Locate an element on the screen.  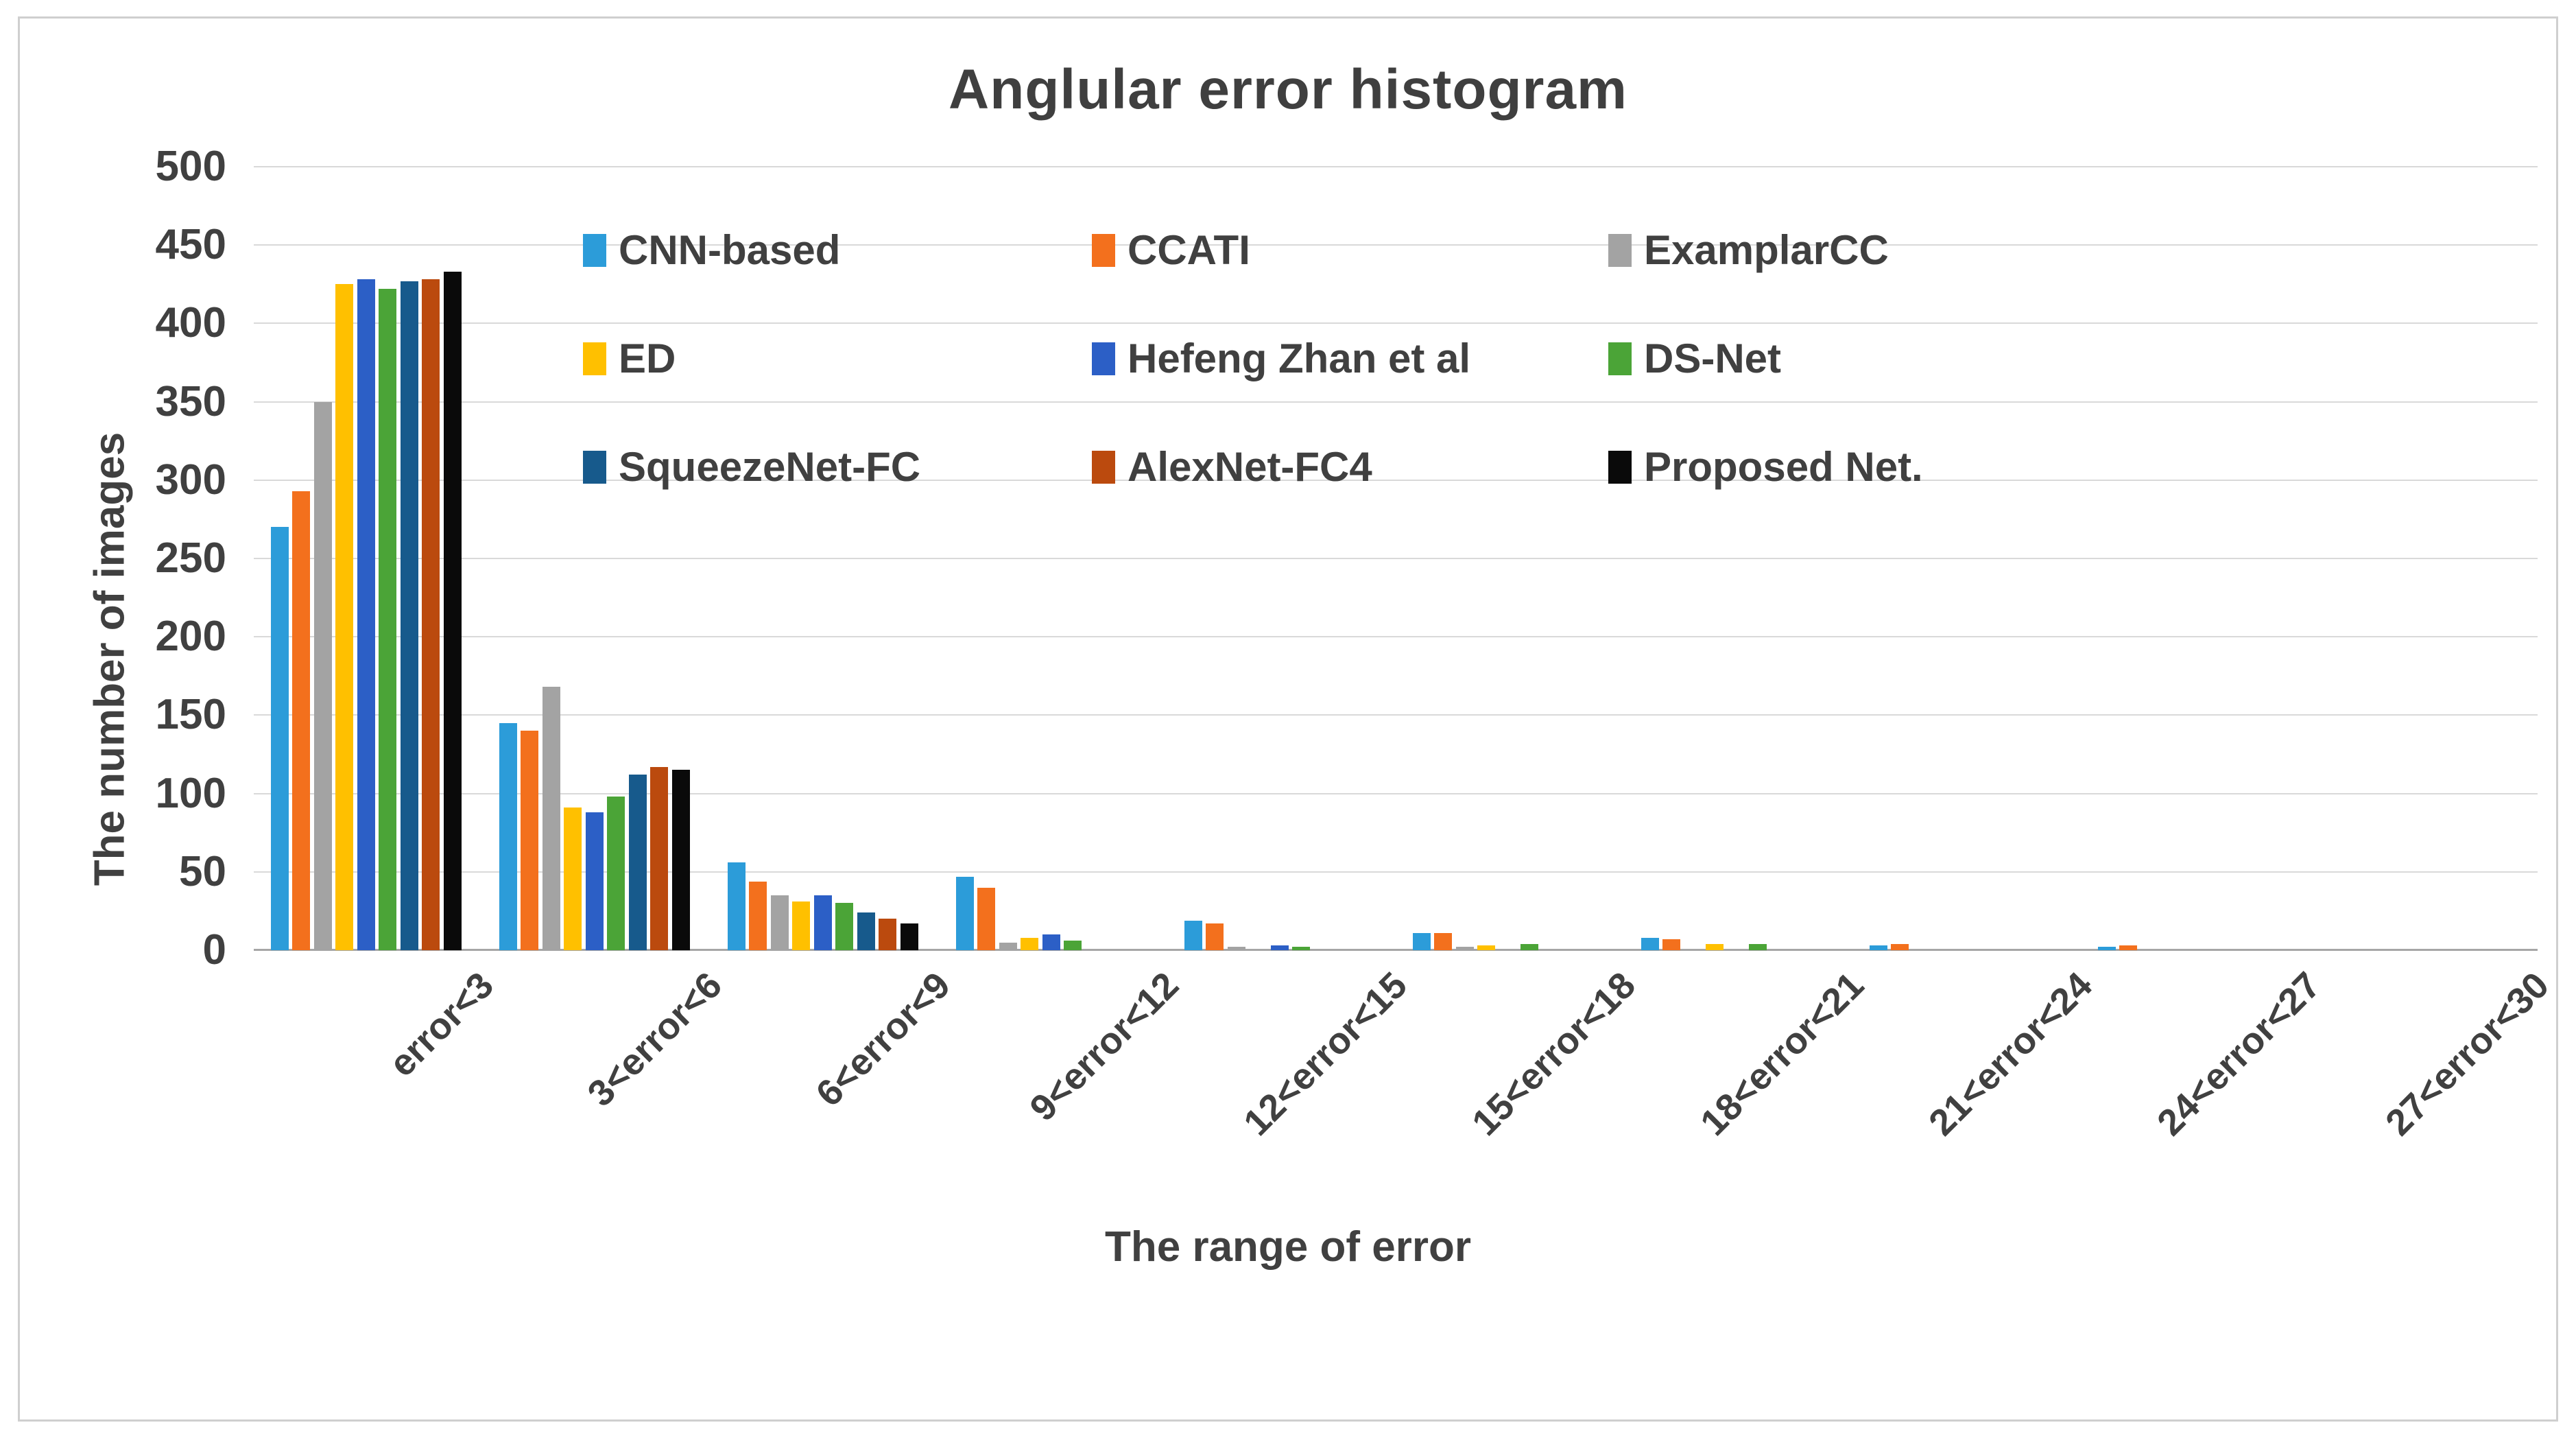
y-tick-label-100: 100 is located at coordinates (190, 793).